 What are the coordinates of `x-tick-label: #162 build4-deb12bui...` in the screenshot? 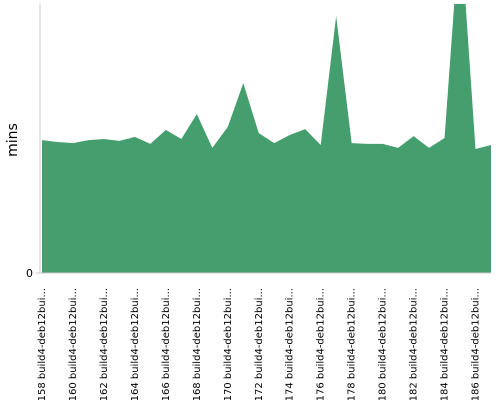 It's located at (104, 344).